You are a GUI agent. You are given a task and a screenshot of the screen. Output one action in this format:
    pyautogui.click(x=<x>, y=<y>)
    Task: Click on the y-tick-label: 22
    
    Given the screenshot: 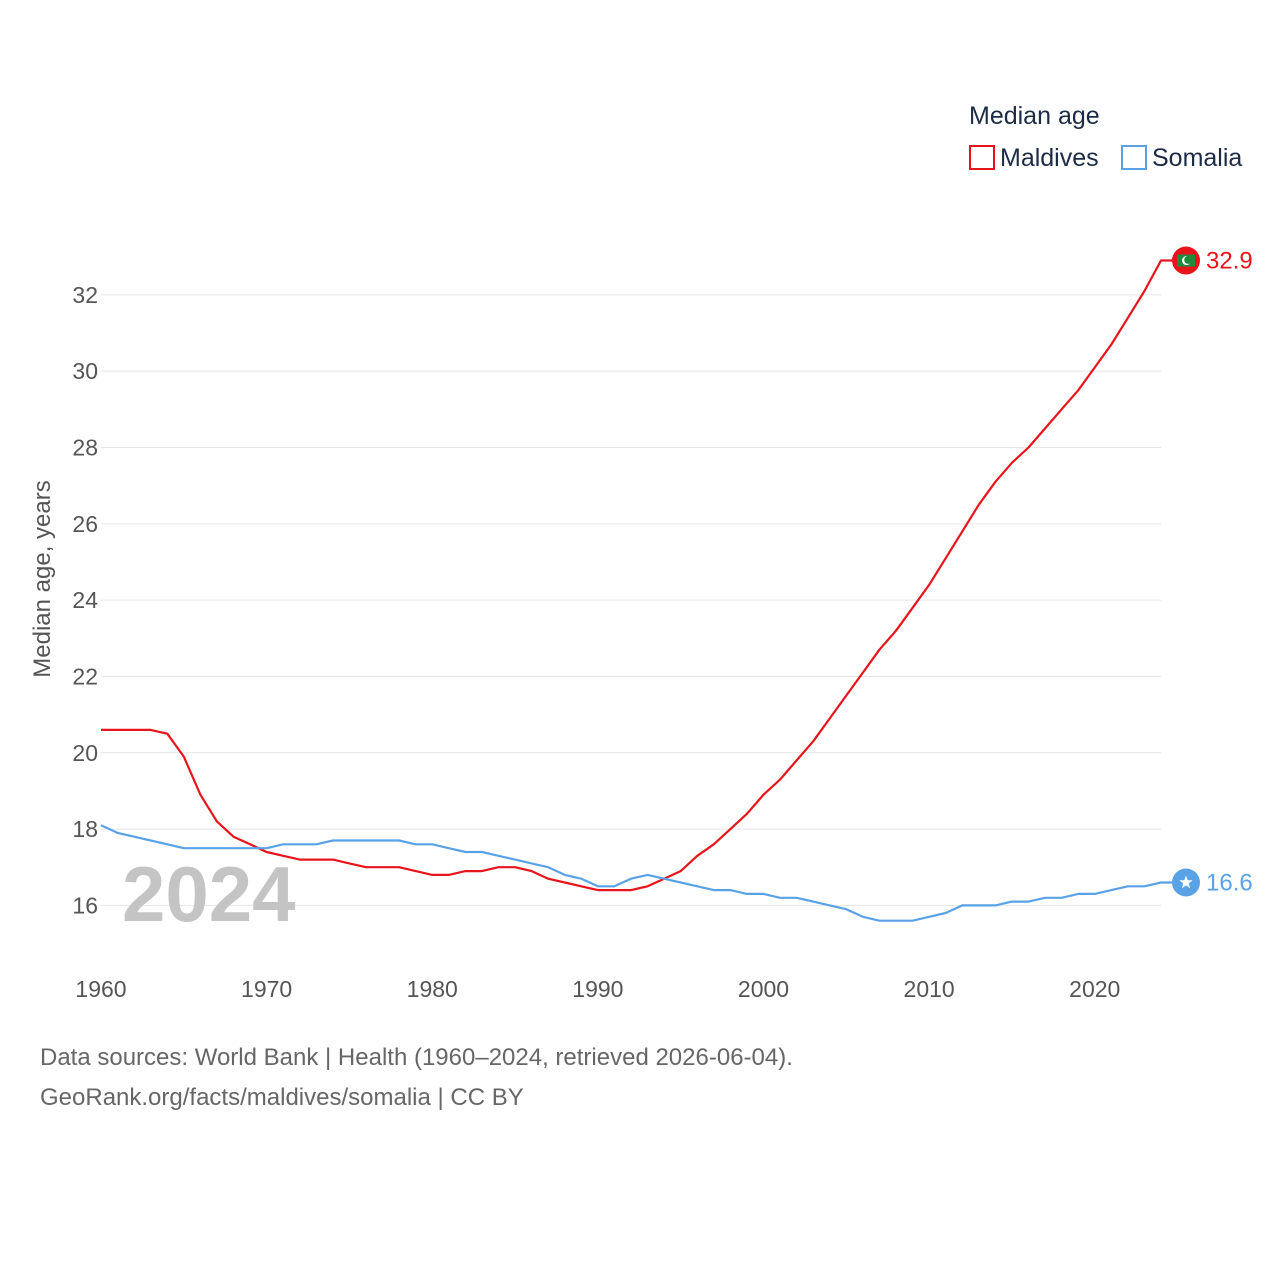 What is the action you would take?
    pyautogui.click(x=85, y=676)
    